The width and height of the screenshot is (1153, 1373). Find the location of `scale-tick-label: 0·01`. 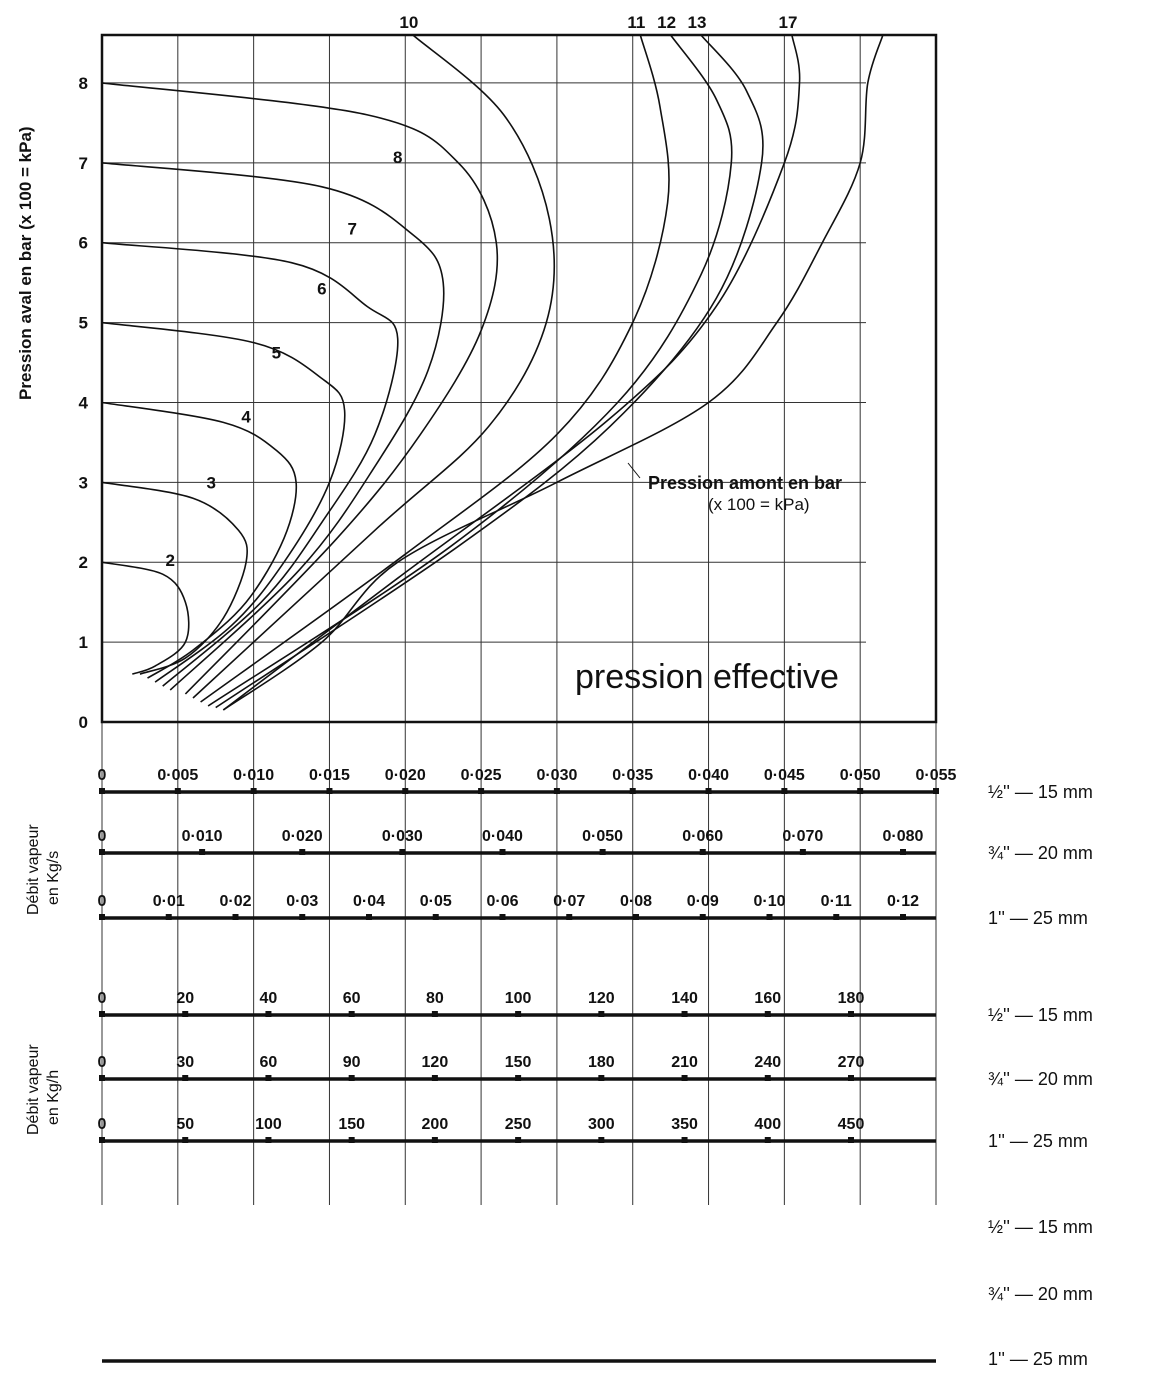

scale-tick-label: 0·01 is located at coordinates (169, 901).